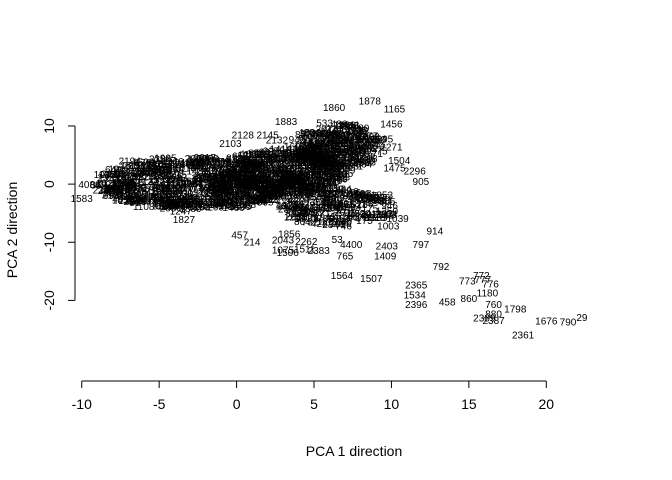 The width and height of the screenshot is (672, 480). I want to click on cloud-mark: 1735, so click(270, 194).